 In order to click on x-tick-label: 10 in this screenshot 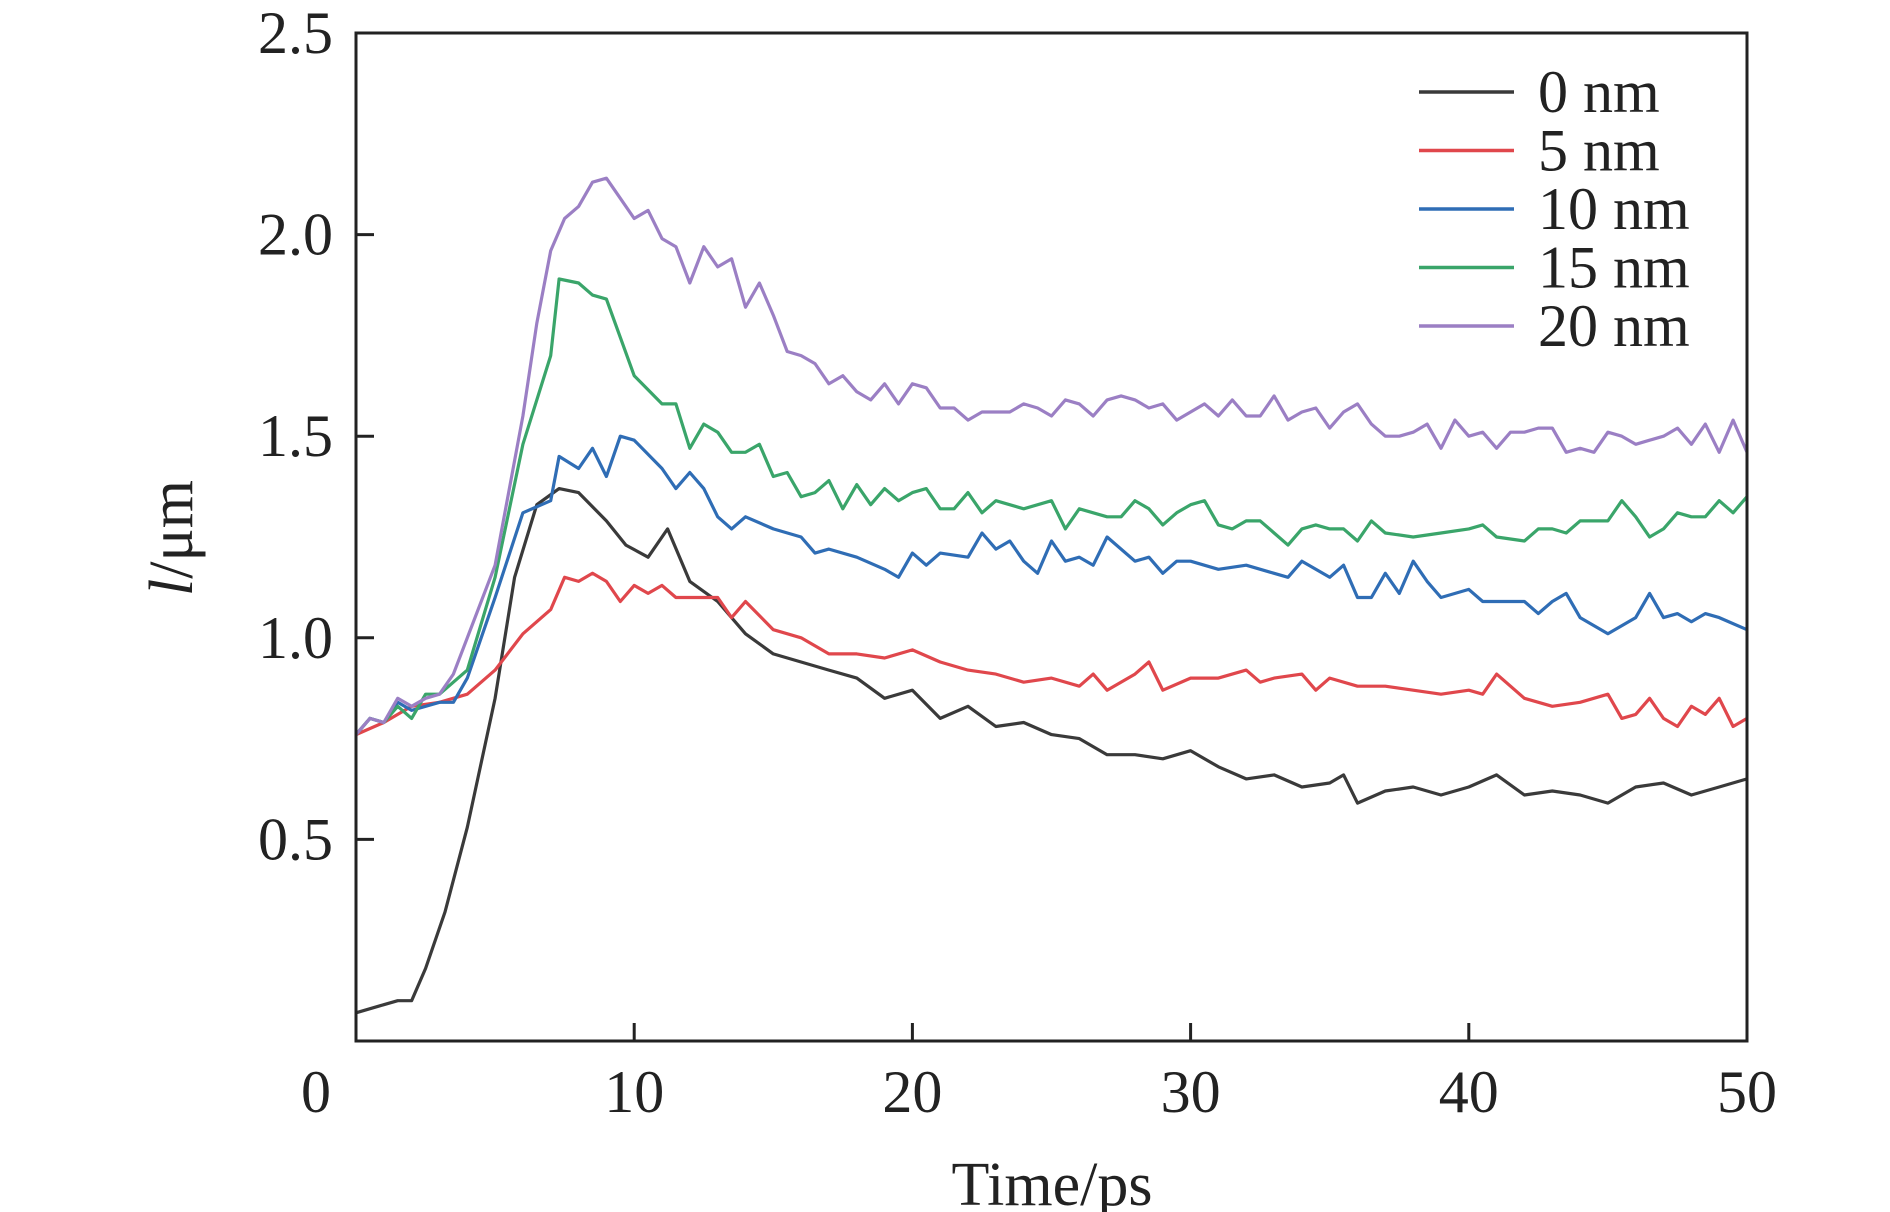, I will do `click(634, 1092)`.